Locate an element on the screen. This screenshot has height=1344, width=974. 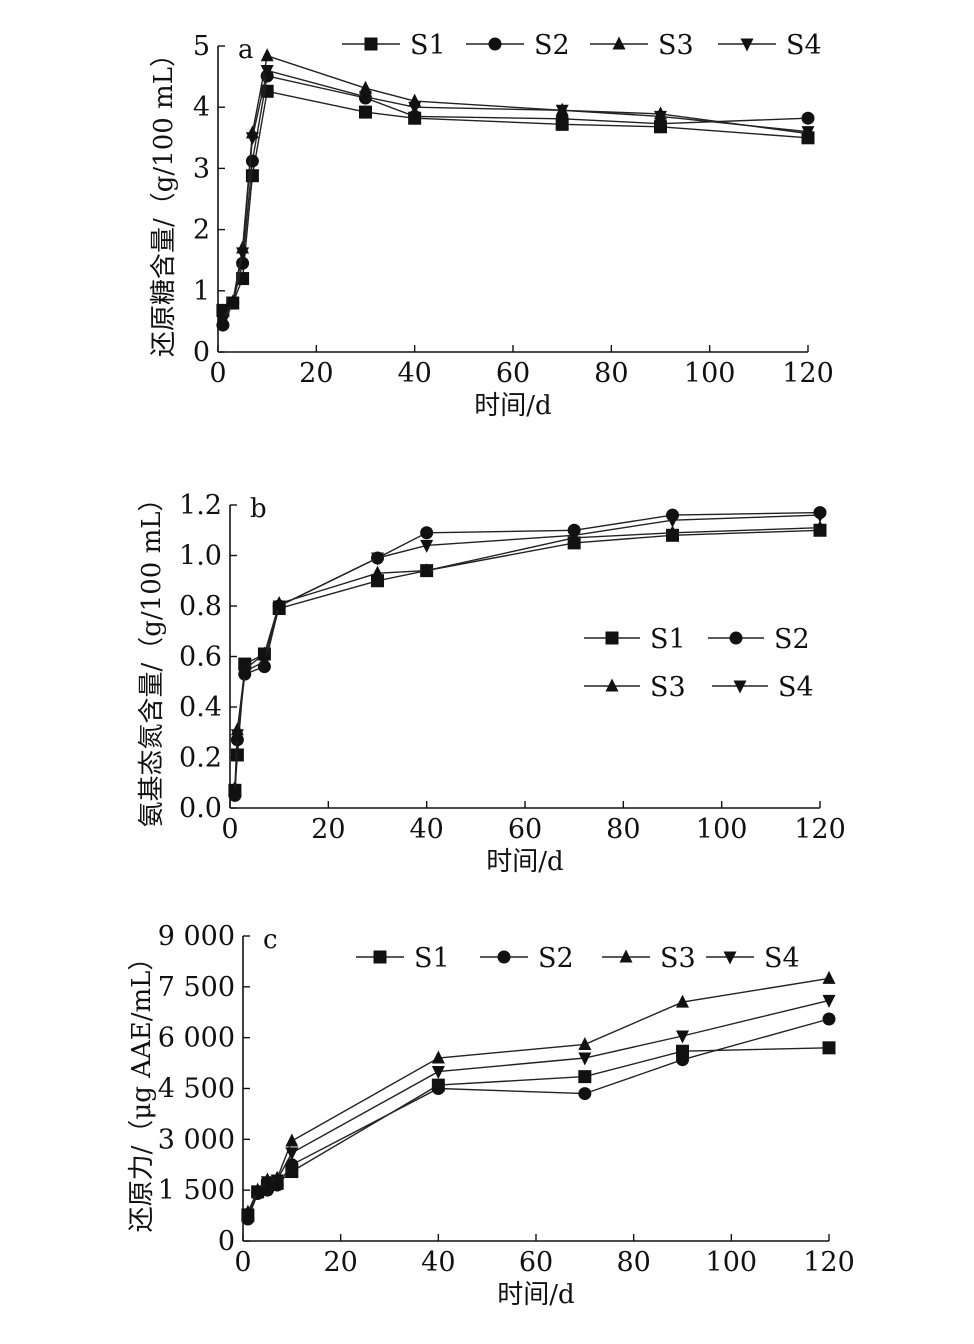
y-tick-label: 0.4 is located at coordinates (200, 707).